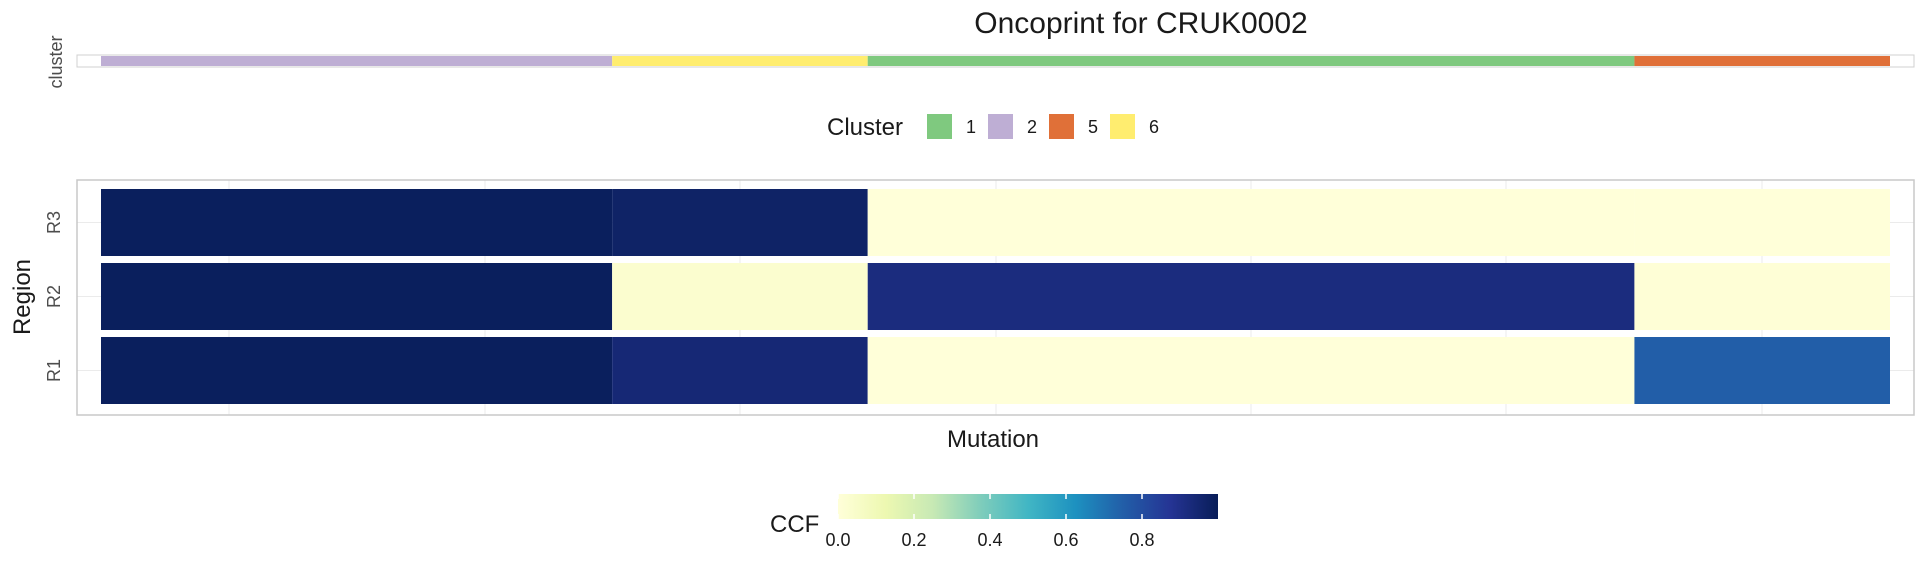 The width and height of the screenshot is (1920, 576). What do you see at coordinates (971, 127) in the screenshot?
I see `cluster-legend-label-1: 1` at bounding box center [971, 127].